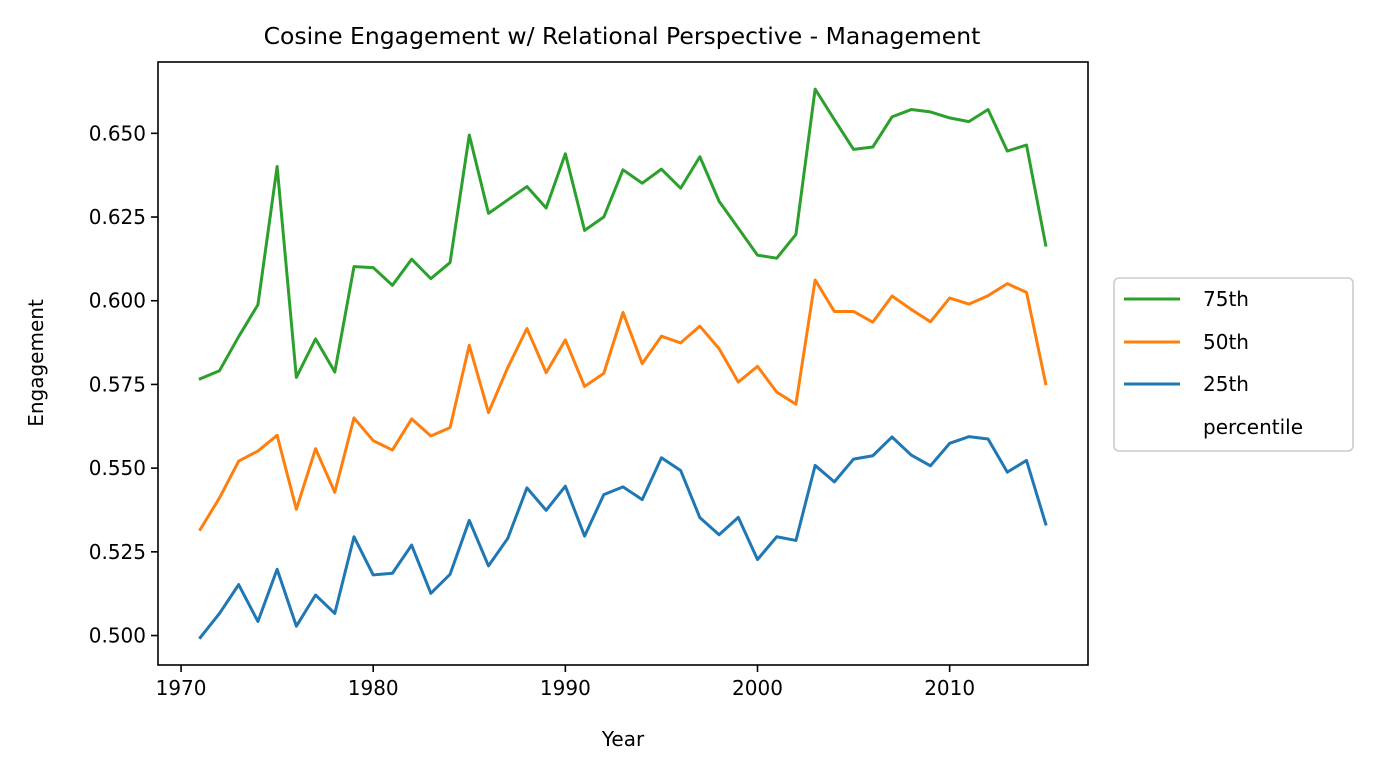 The image size is (1373, 773). What do you see at coordinates (450, 262) in the screenshot?
I see `data-point-75th-1984` at bounding box center [450, 262].